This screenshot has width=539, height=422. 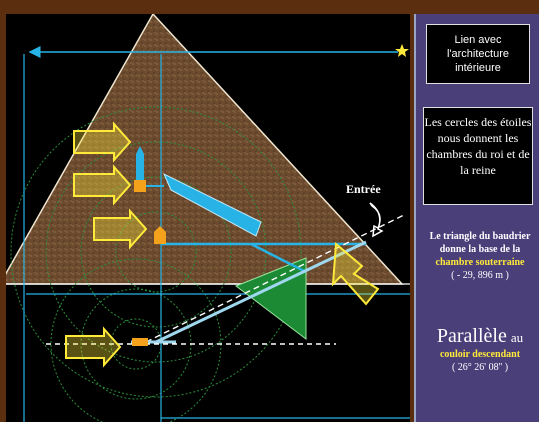 What do you see at coordinates (402, 50) in the screenshot?
I see `star-icon` at bounding box center [402, 50].